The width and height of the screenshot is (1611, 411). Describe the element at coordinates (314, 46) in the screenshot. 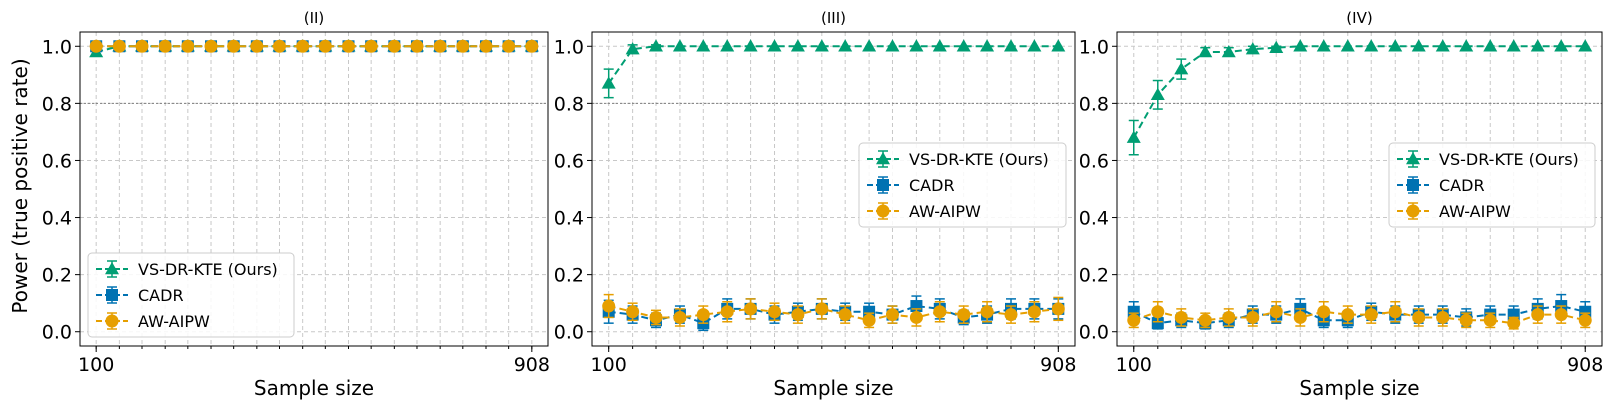

I see `series-aw-aipw` at that location.